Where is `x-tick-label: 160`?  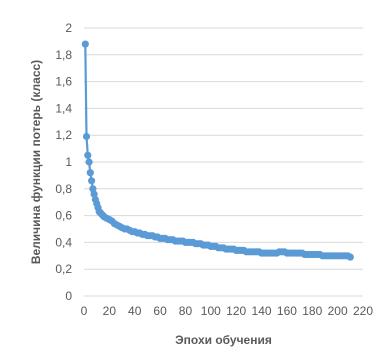 x-tick-label: 160 is located at coordinates (287, 311).